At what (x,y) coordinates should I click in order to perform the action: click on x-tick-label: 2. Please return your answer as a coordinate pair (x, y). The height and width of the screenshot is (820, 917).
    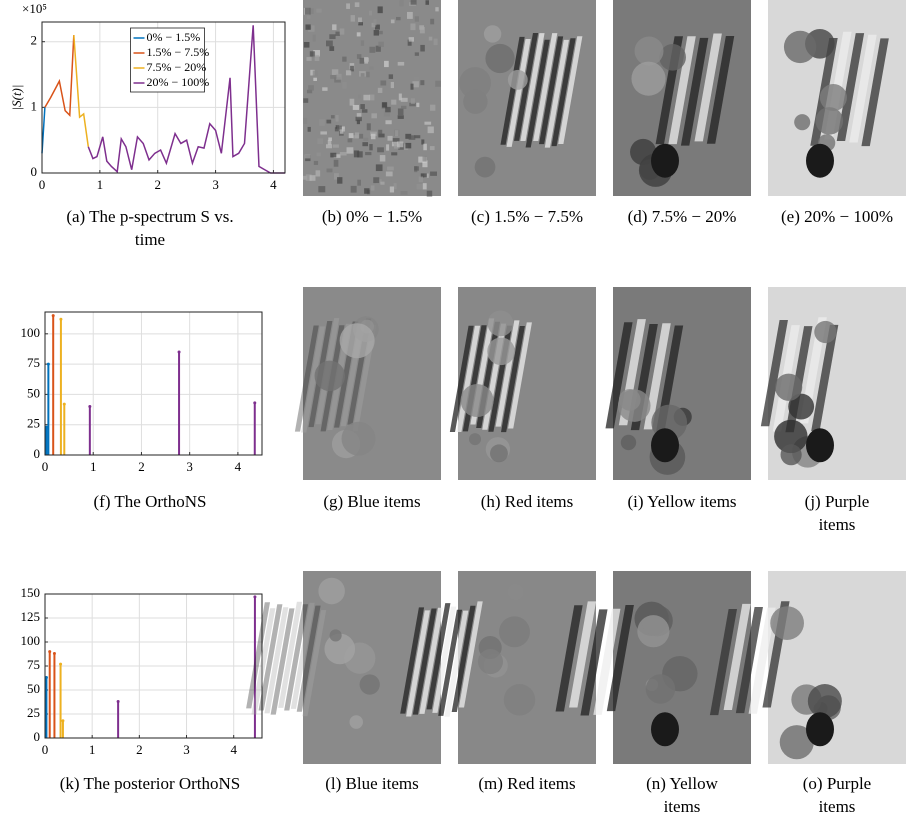
    Looking at the image, I should click on (141, 466).